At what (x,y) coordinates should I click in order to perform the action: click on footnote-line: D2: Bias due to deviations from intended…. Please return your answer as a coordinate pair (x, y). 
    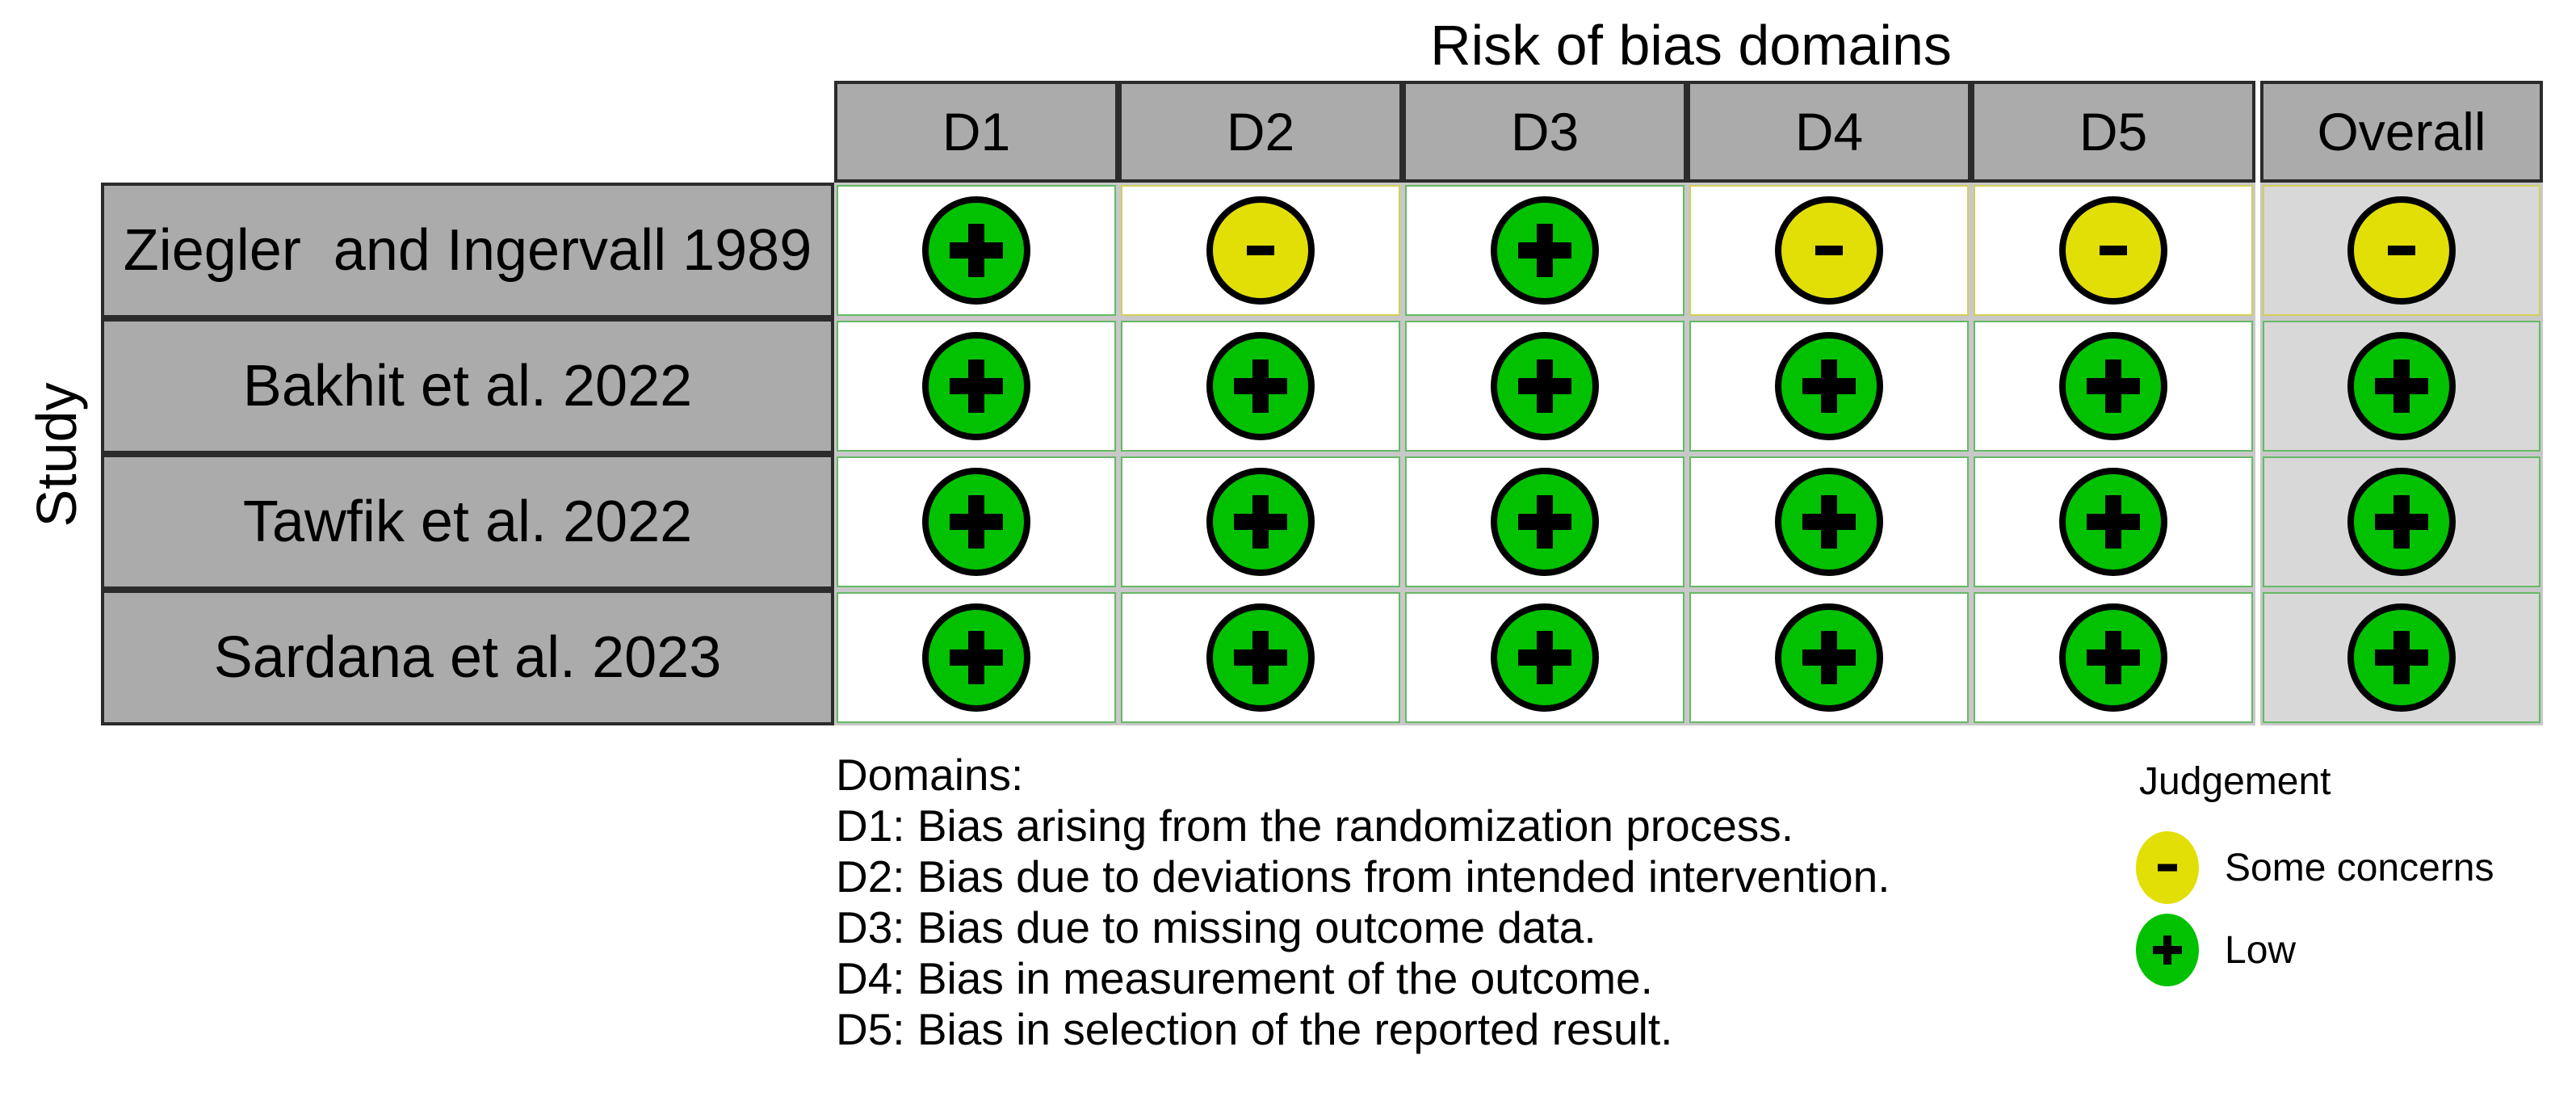
    Looking at the image, I should click on (1363, 876).